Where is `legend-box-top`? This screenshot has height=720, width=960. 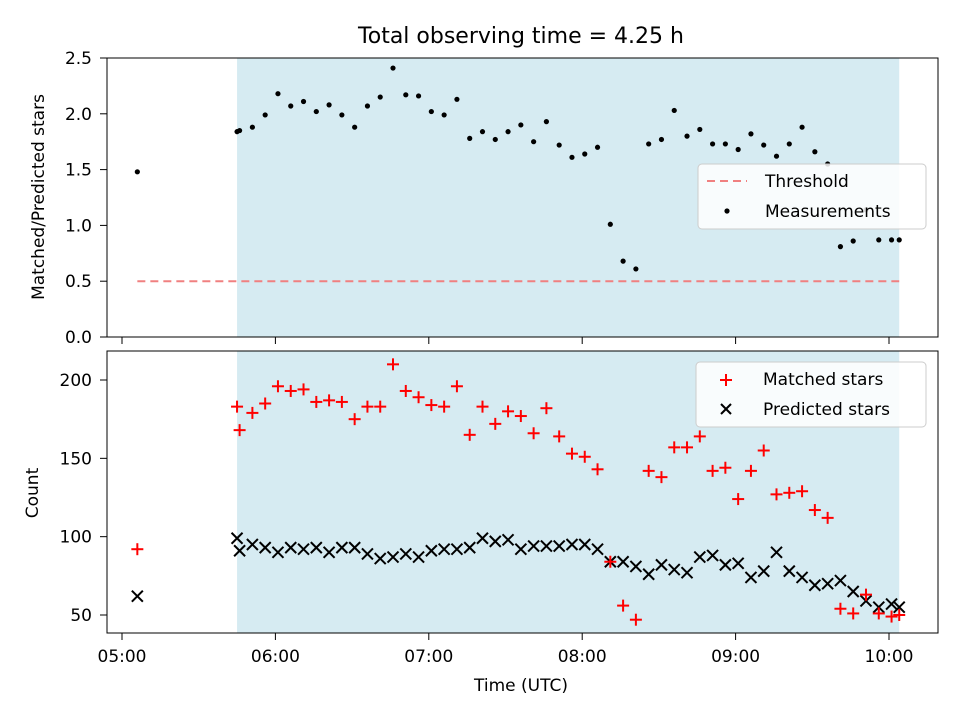
legend-box-top is located at coordinates (812, 196).